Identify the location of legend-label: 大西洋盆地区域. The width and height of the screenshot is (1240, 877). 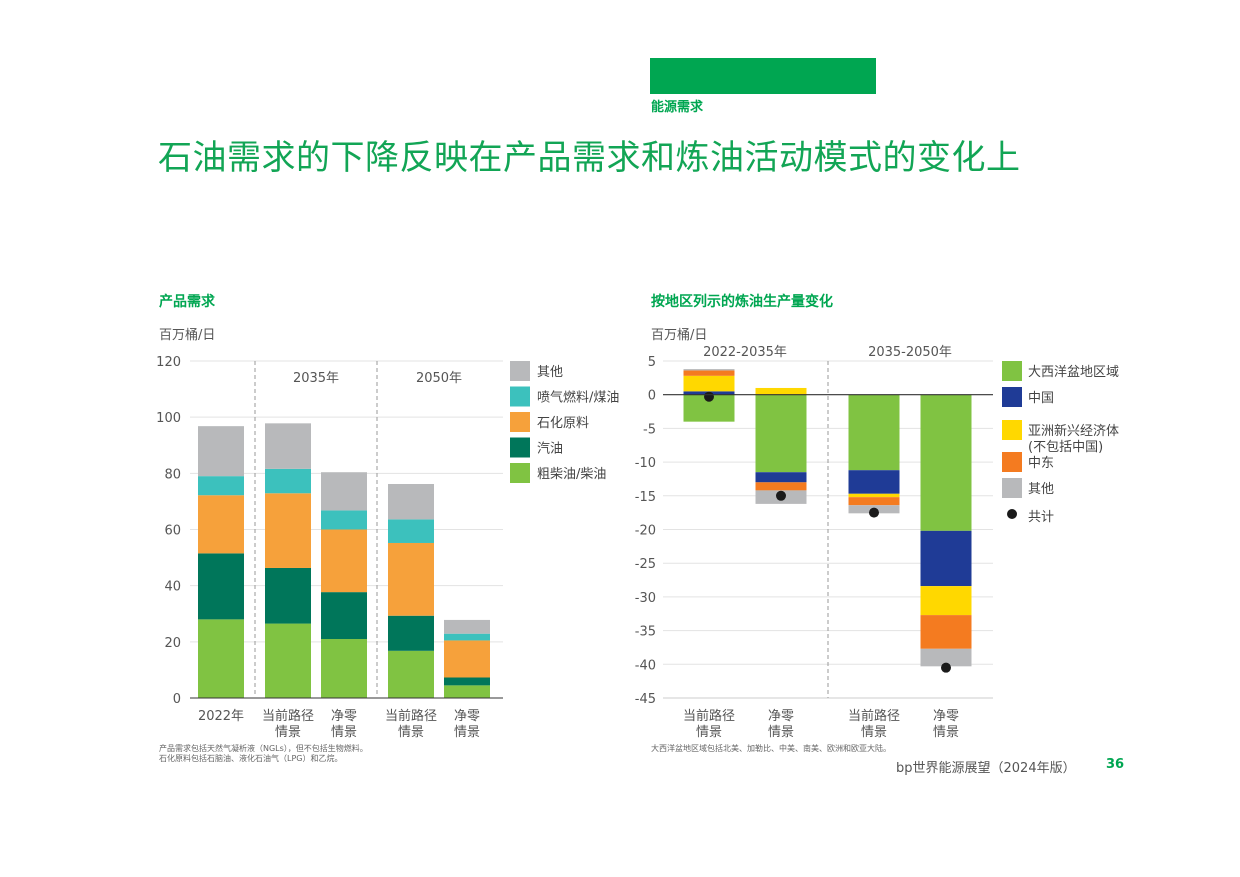
(1073, 372).